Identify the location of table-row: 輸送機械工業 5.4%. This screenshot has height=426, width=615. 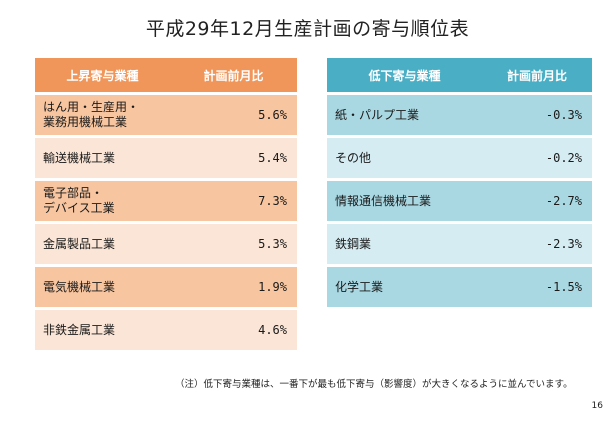
(166, 158).